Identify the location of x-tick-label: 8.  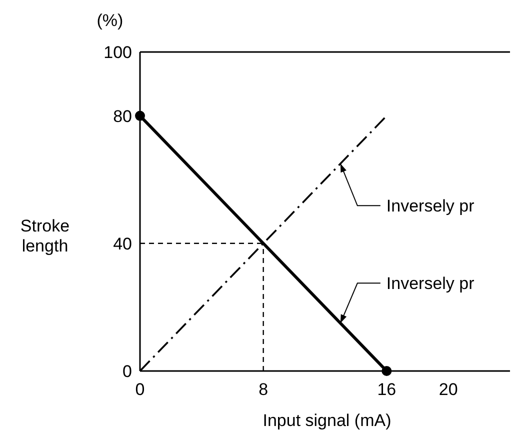
(263, 389).